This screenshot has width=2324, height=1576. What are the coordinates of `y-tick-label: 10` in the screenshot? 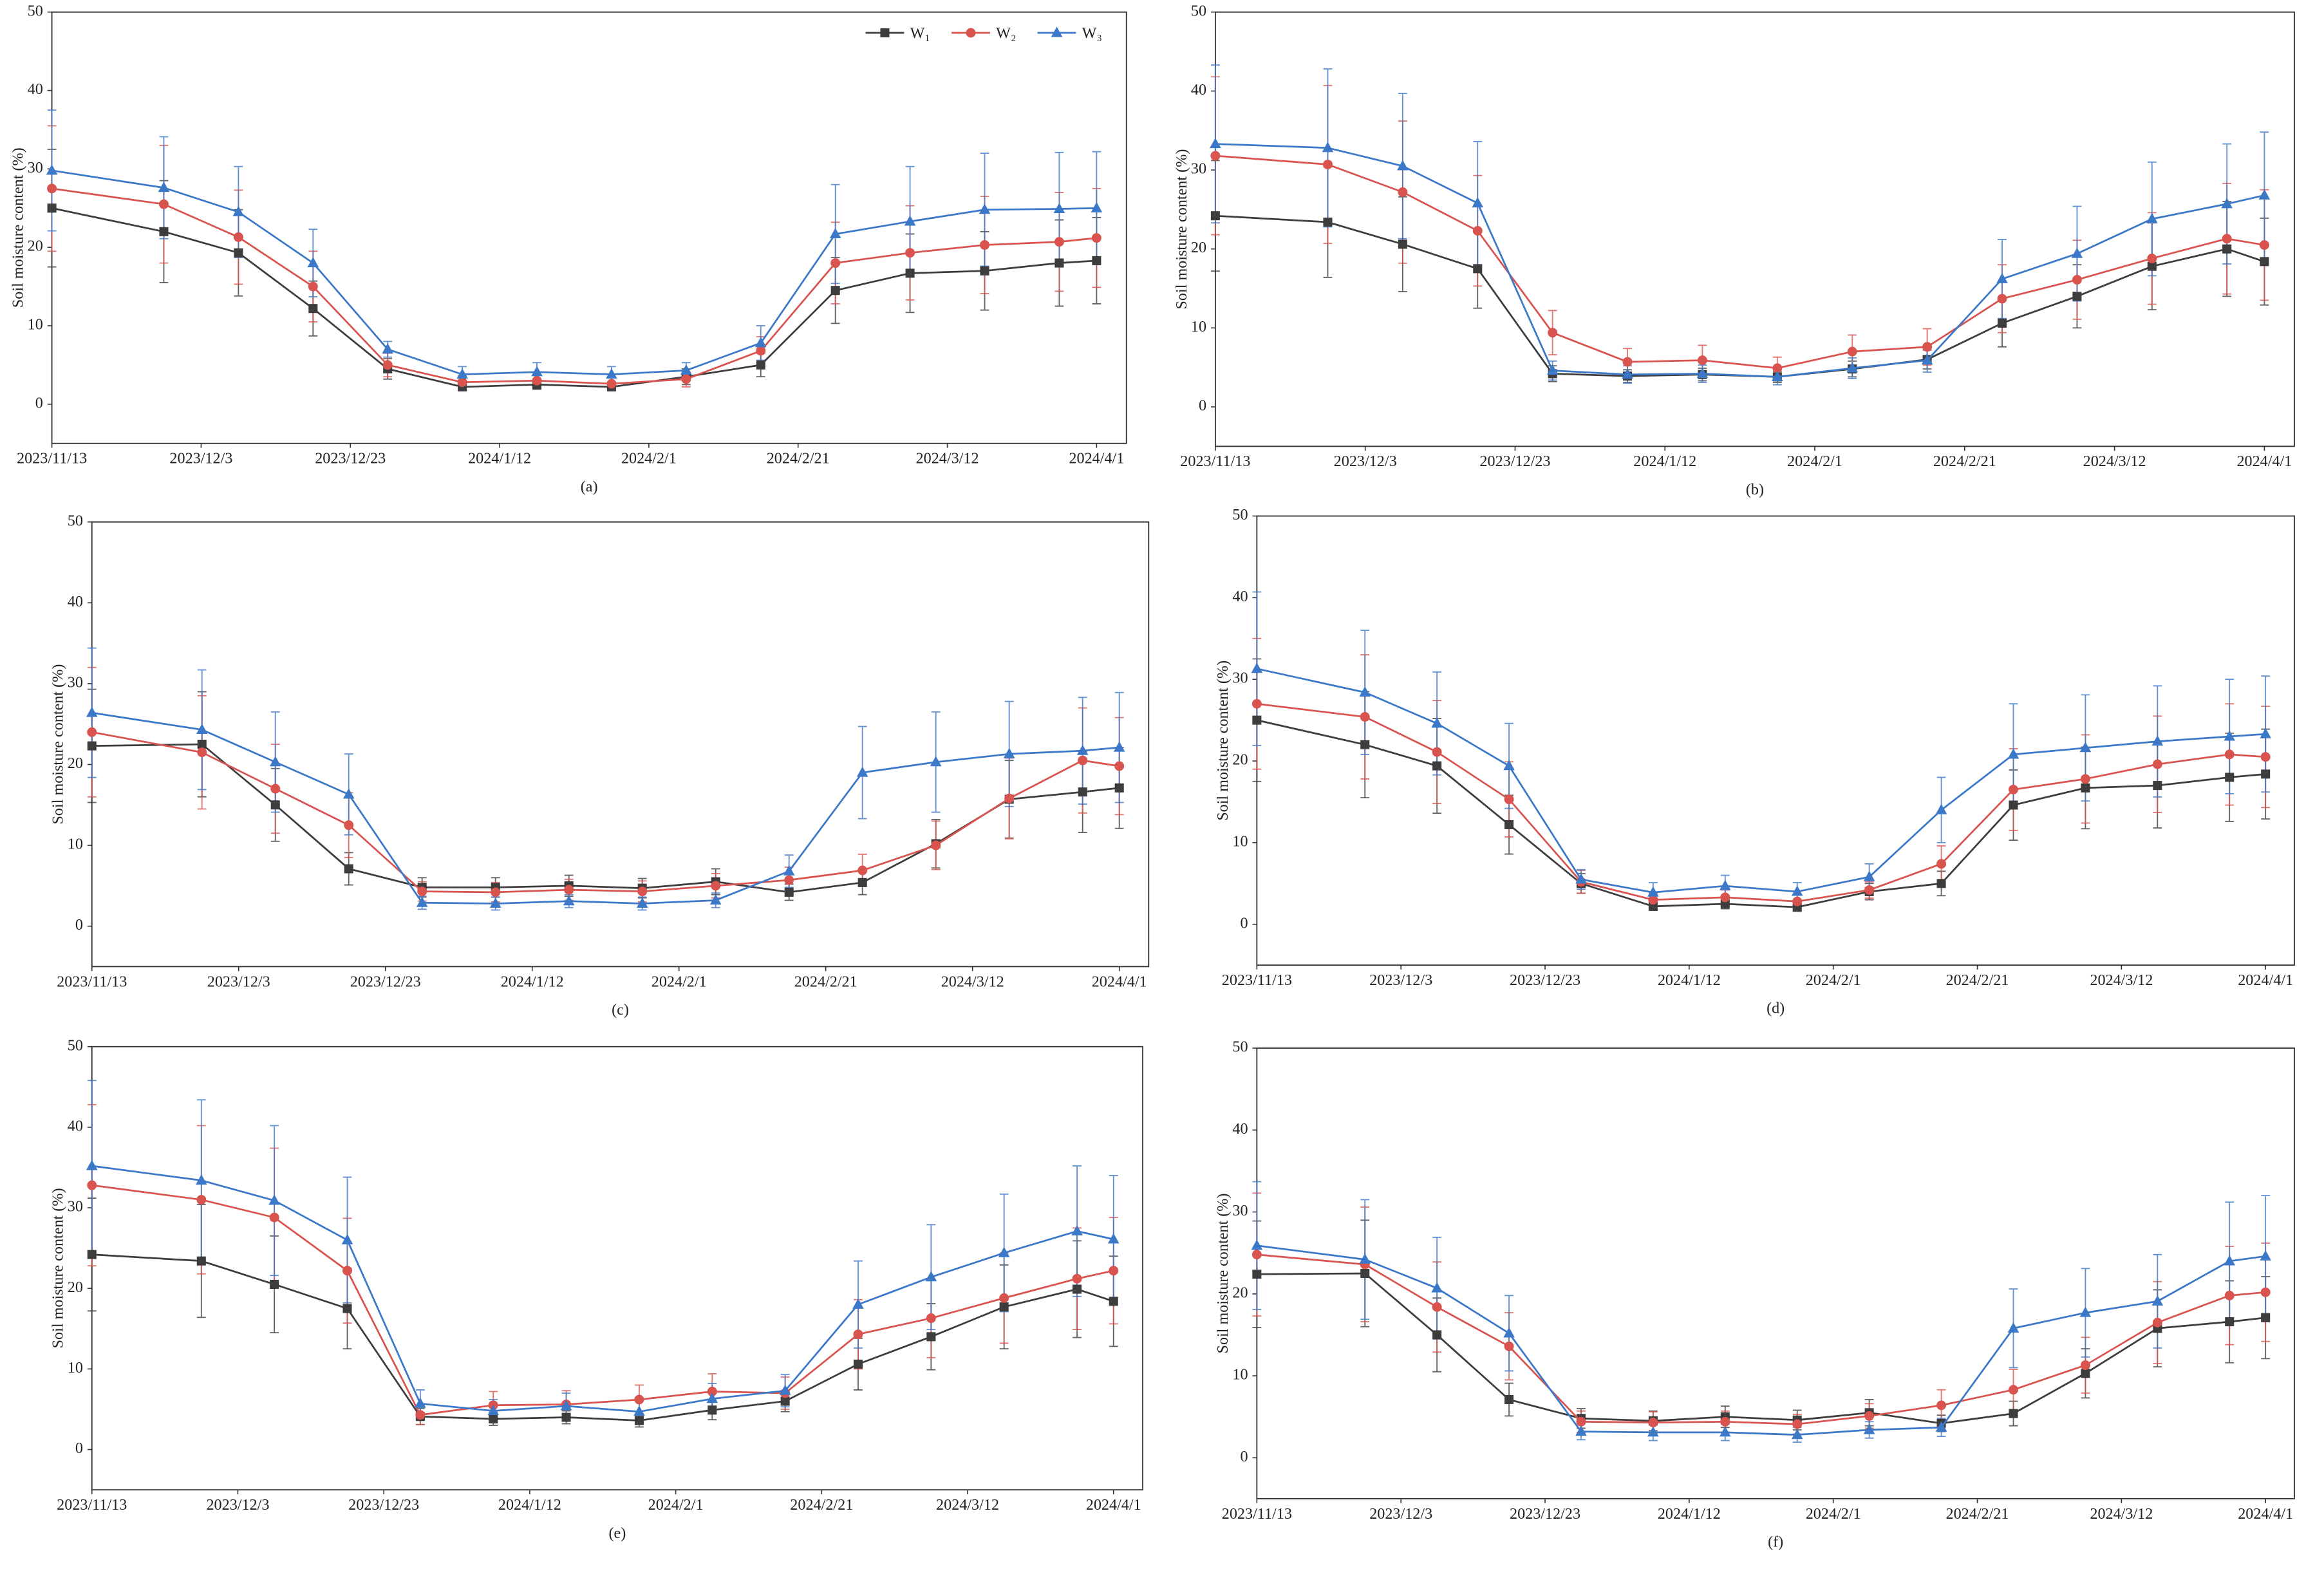 It's located at (75, 844).